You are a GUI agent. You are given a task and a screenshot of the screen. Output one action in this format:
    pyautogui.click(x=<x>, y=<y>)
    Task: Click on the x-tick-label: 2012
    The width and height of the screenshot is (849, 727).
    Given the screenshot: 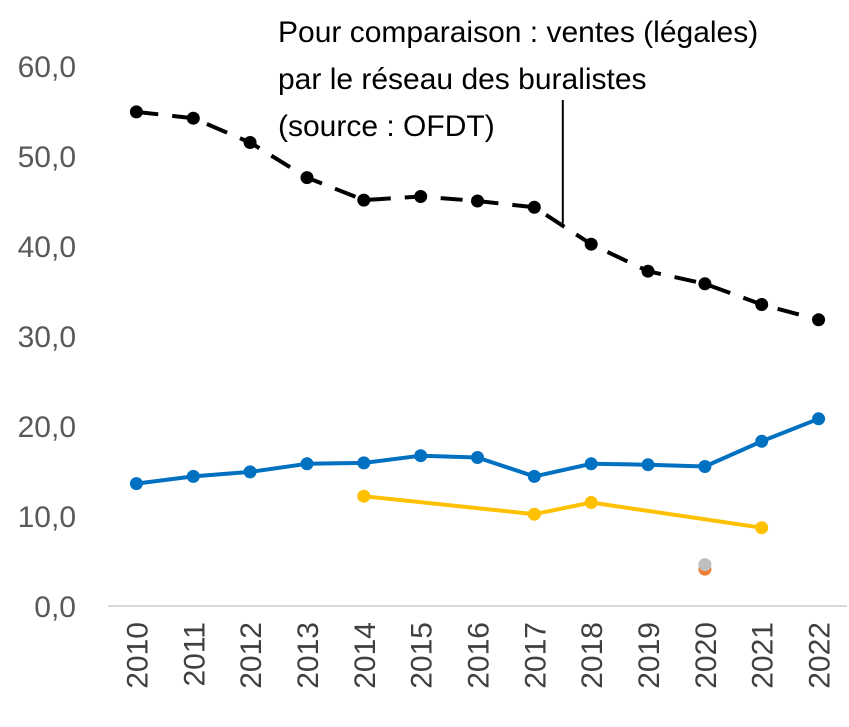 What is the action you would take?
    pyautogui.click(x=251, y=655)
    